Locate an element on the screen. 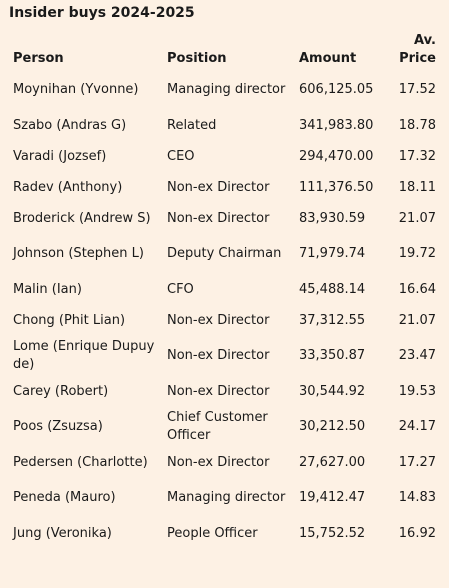 The width and height of the screenshot is (449, 588). cell-person: Peneda (Mauro) is located at coordinates (64, 497).